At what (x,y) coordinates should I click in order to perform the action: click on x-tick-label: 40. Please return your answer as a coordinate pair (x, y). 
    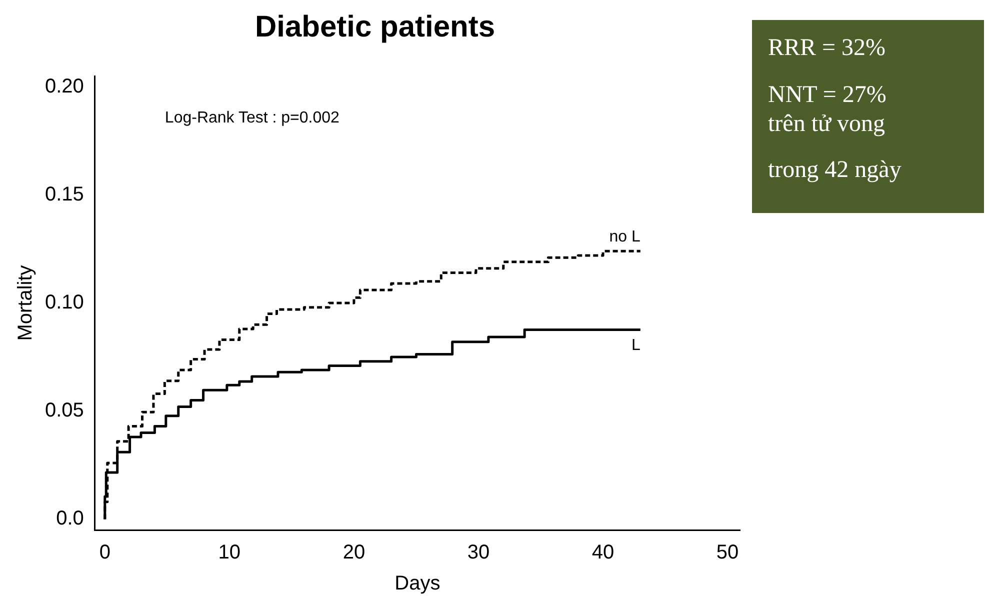
    Looking at the image, I should click on (603, 553).